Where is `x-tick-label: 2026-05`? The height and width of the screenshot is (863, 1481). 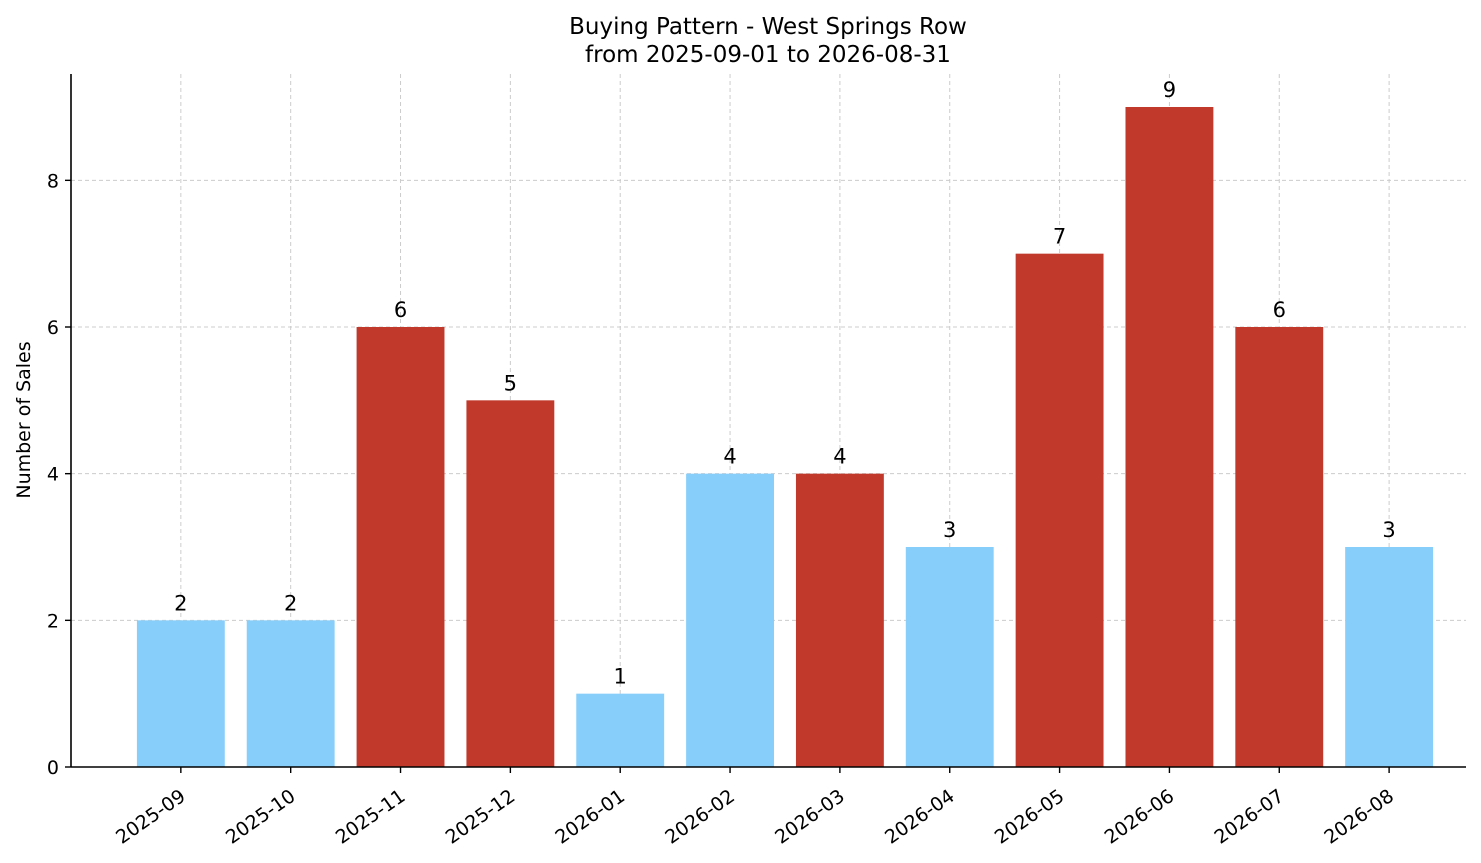
x-tick-label: 2026-05 is located at coordinates (1030, 817).